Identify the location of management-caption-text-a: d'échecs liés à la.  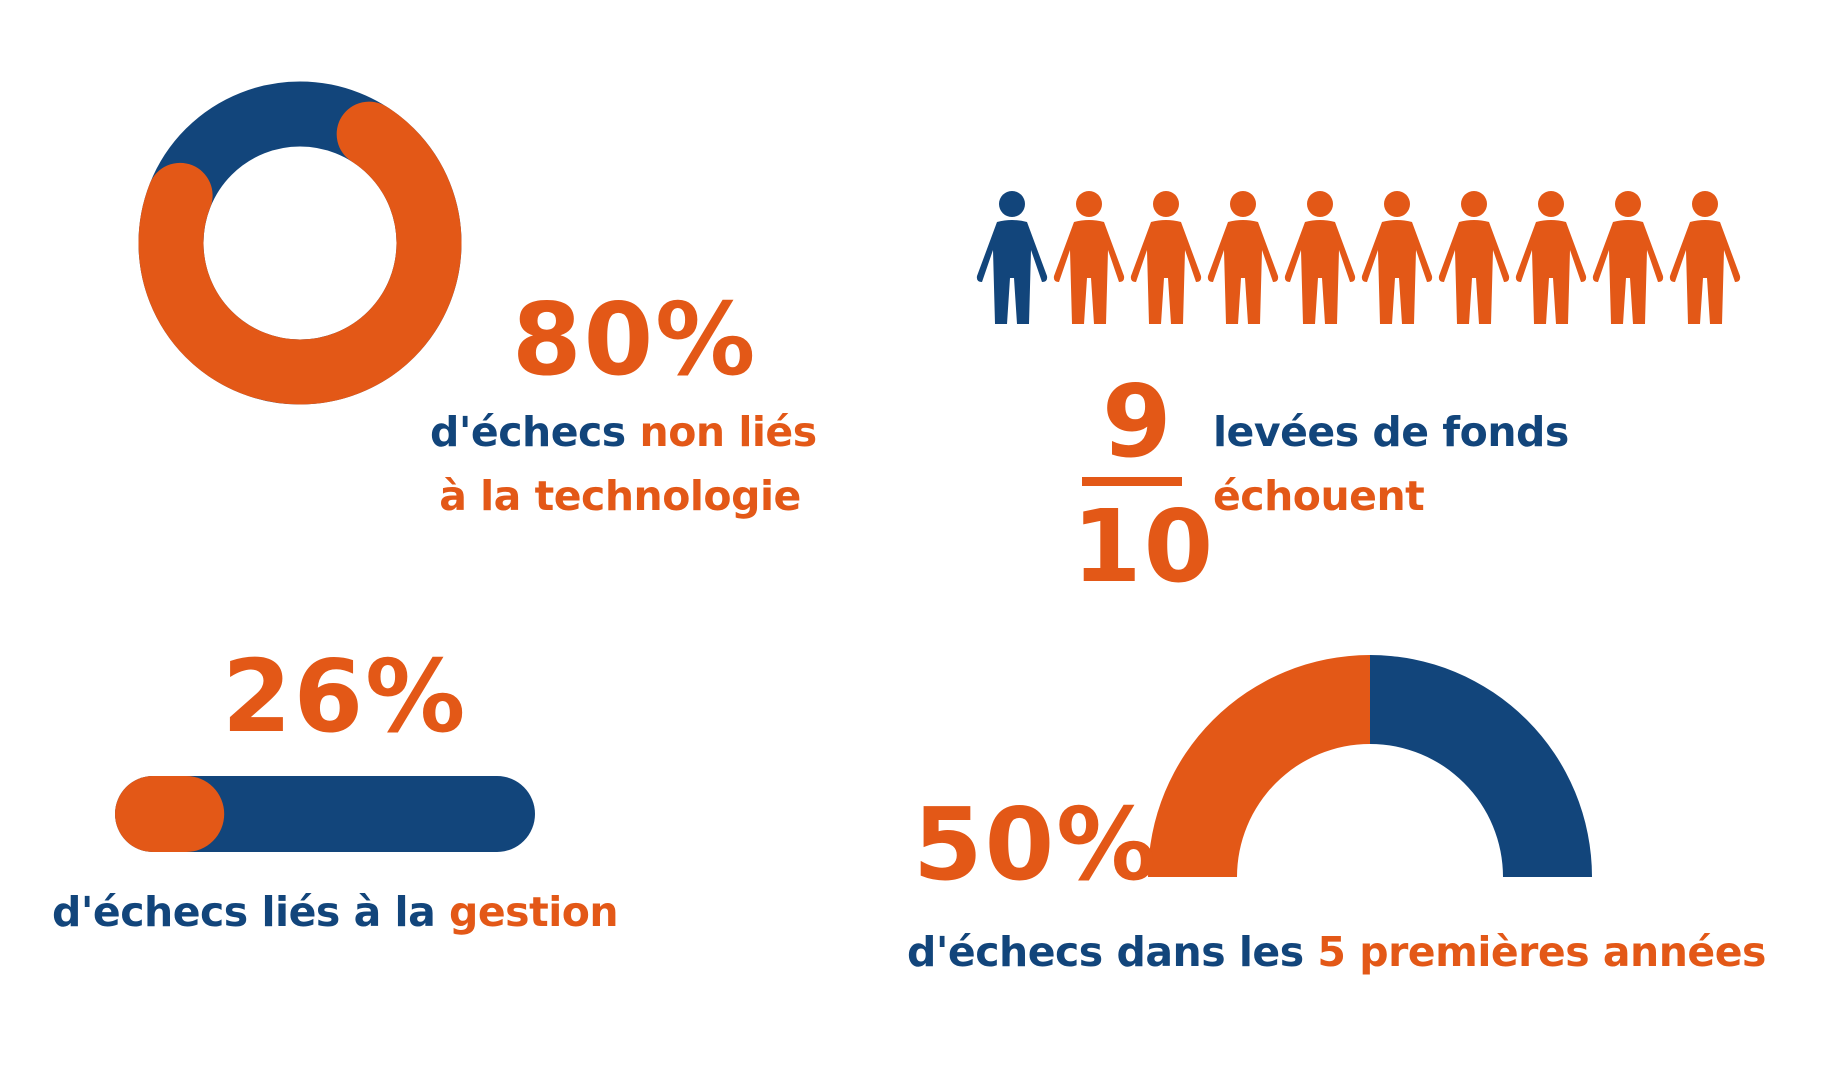
(251, 912).